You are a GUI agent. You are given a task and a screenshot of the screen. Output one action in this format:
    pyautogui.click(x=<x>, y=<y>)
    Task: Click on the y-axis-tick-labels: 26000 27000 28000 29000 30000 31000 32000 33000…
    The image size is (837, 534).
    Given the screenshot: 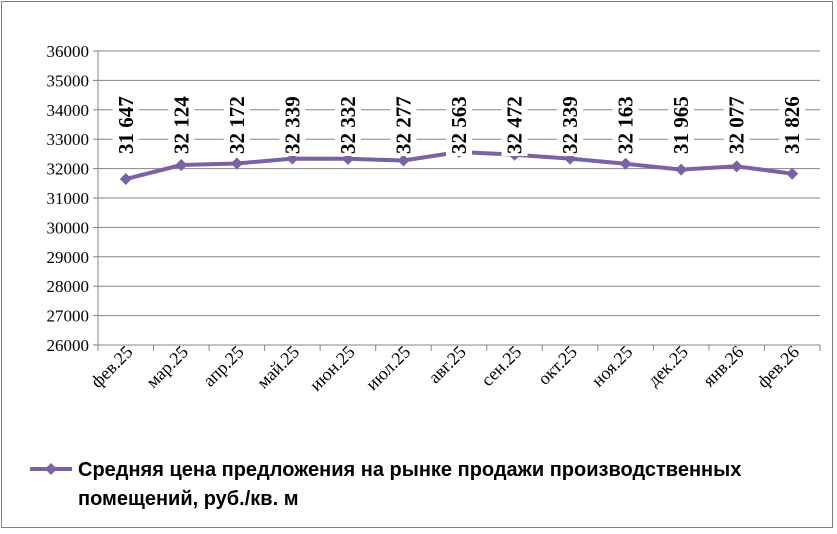 What is the action you would take?
    pyautogui.click(x=68, y=198)
    